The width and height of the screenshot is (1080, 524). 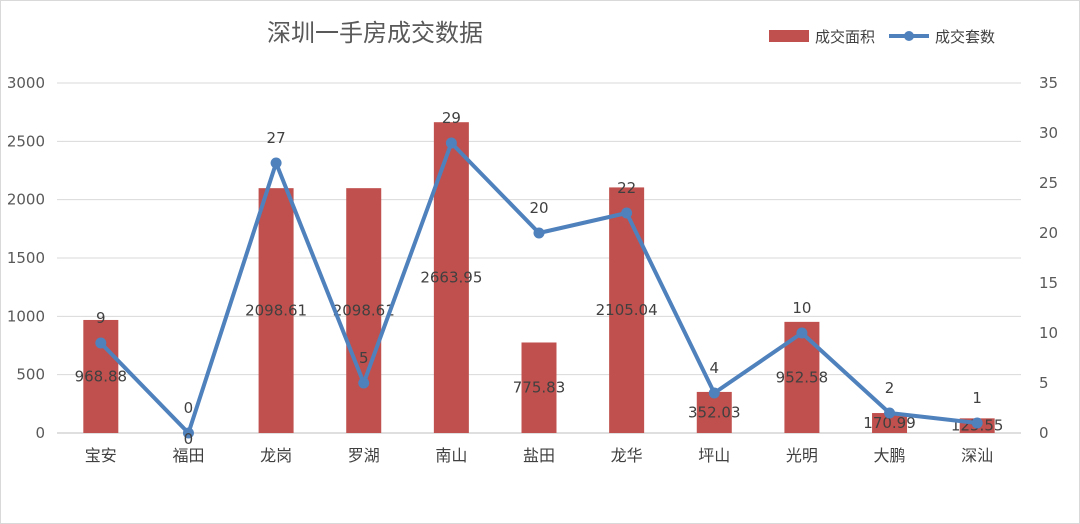 I want to click on zero-data-label: 0, so click(x=189, y=439).